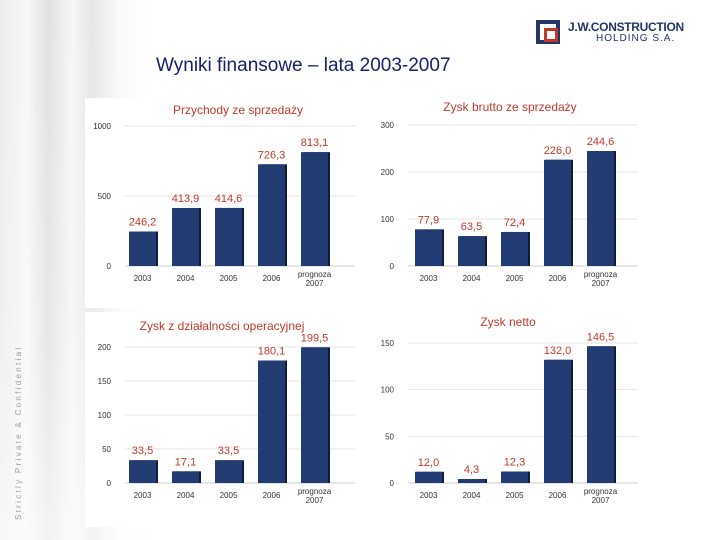  Describe the element at coordinates (601, 142) in the screenshot. I see `data-label: 244,6` at that location.